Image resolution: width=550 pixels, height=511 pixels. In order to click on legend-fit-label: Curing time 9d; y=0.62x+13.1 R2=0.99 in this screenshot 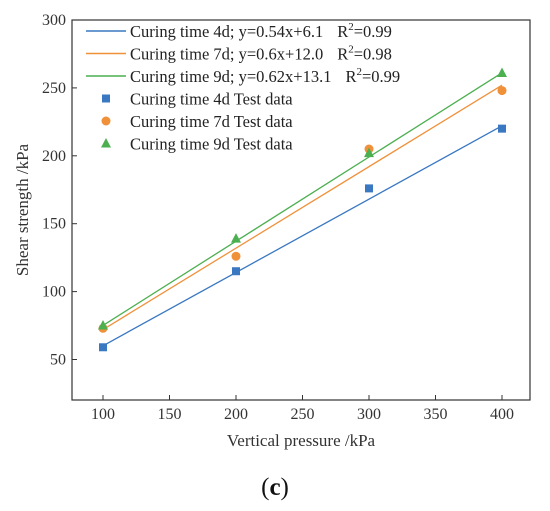, I will do `click(265, 76)`.